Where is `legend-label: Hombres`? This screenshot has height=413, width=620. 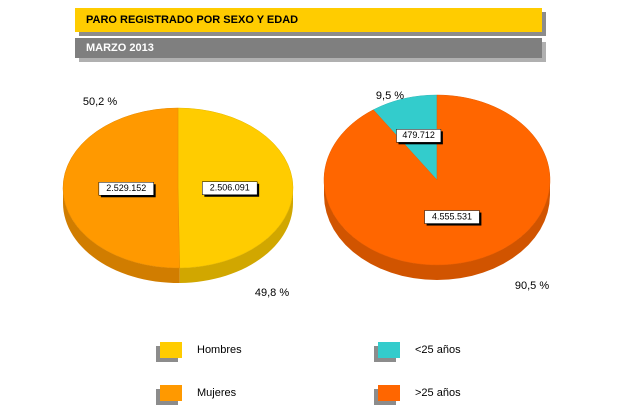 legend-label: Hombres is located at coordinates (219, 350).